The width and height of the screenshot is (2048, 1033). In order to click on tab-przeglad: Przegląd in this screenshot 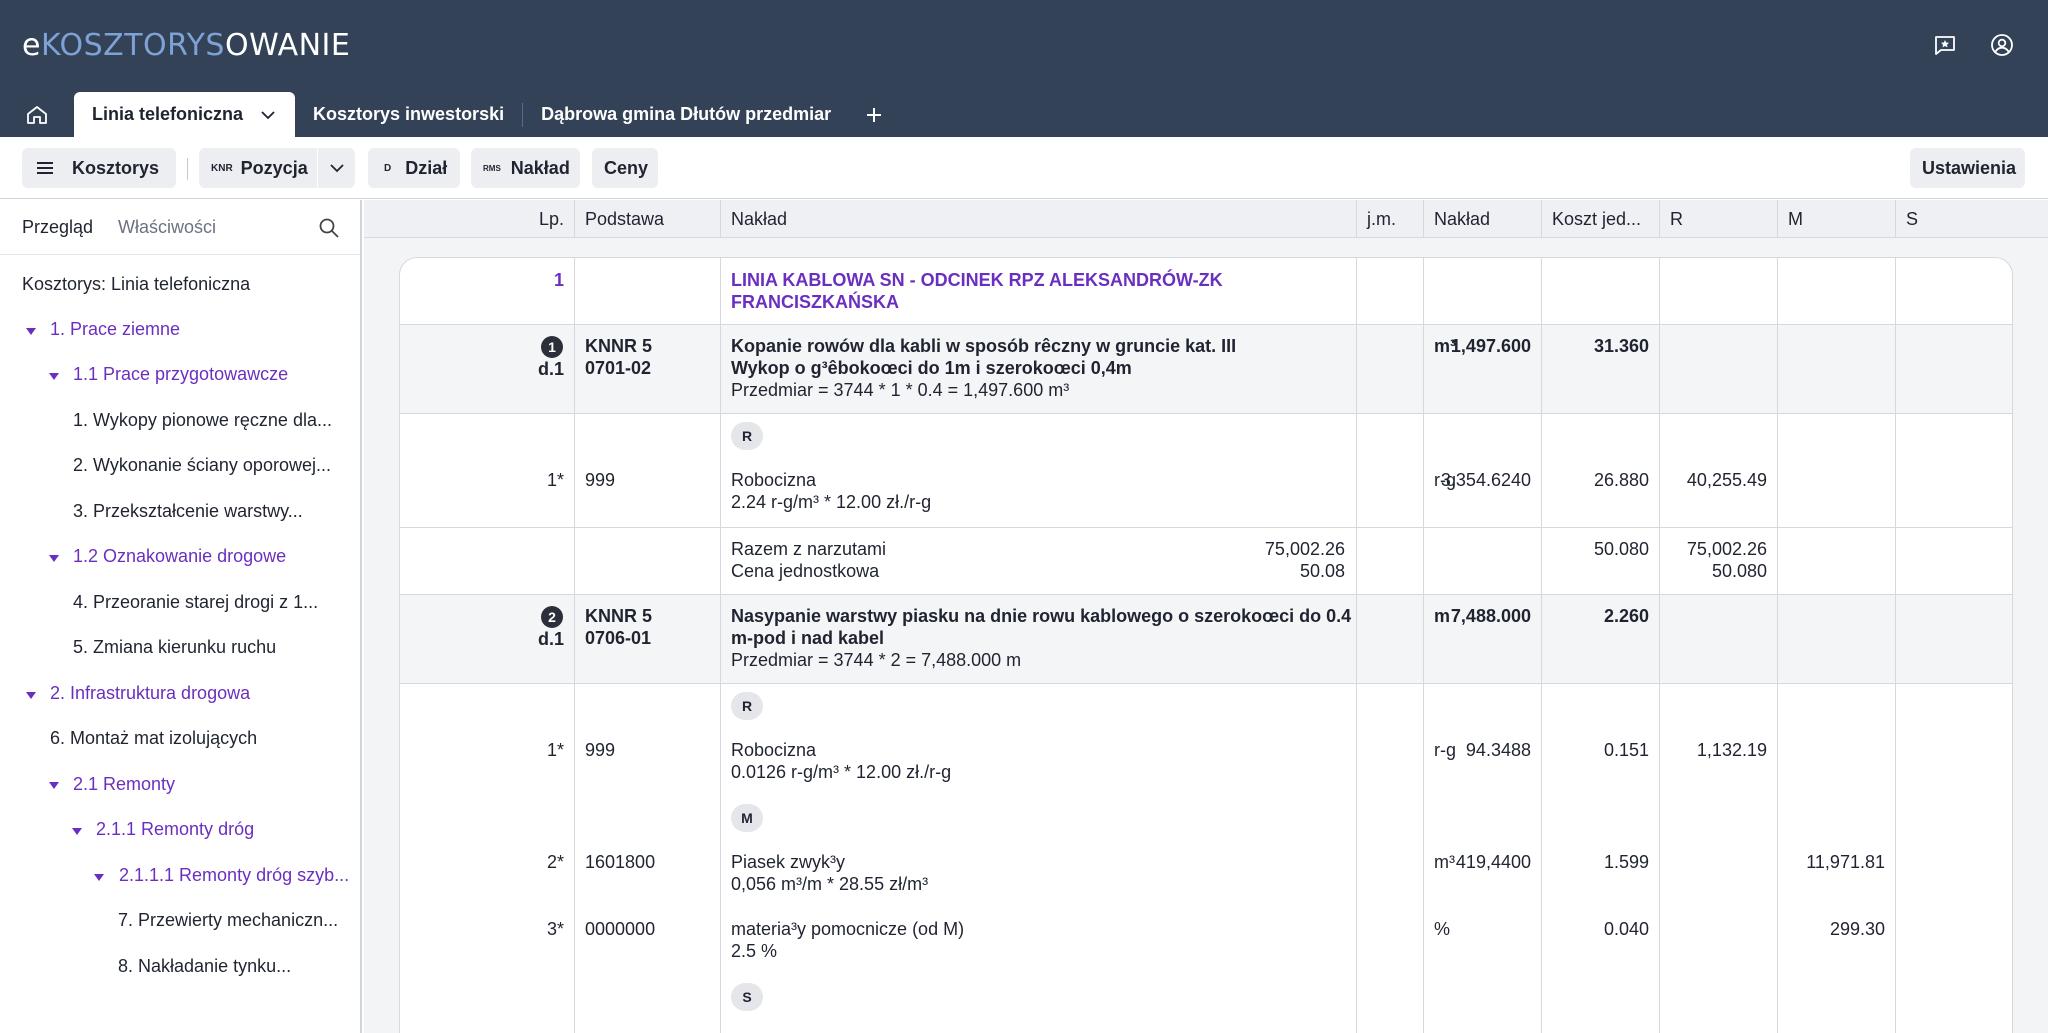, I will do `click(58, 227)`.